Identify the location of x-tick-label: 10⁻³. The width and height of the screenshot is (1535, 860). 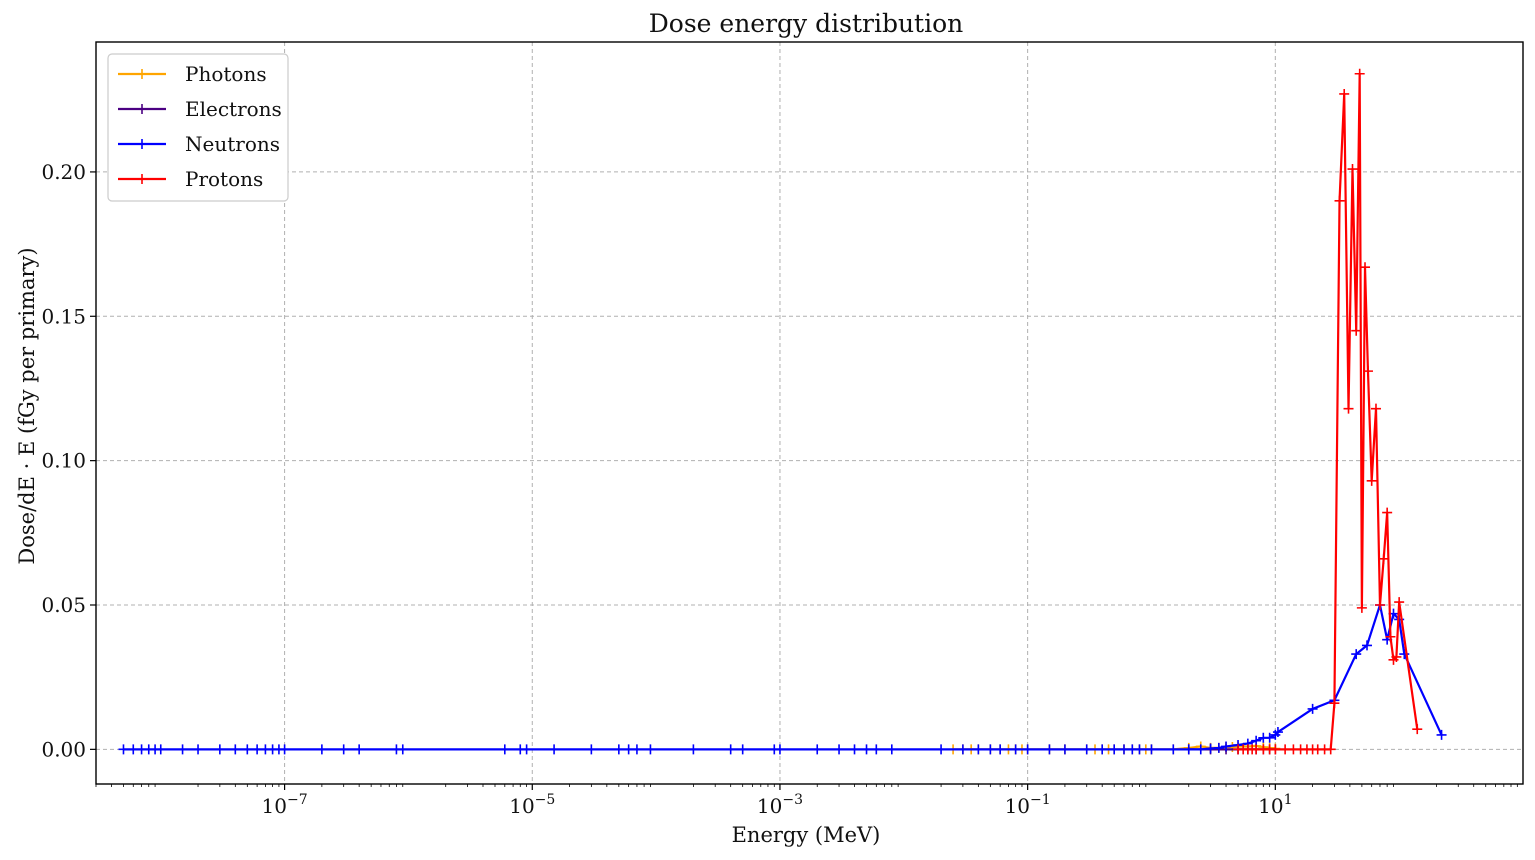
(780, 805).